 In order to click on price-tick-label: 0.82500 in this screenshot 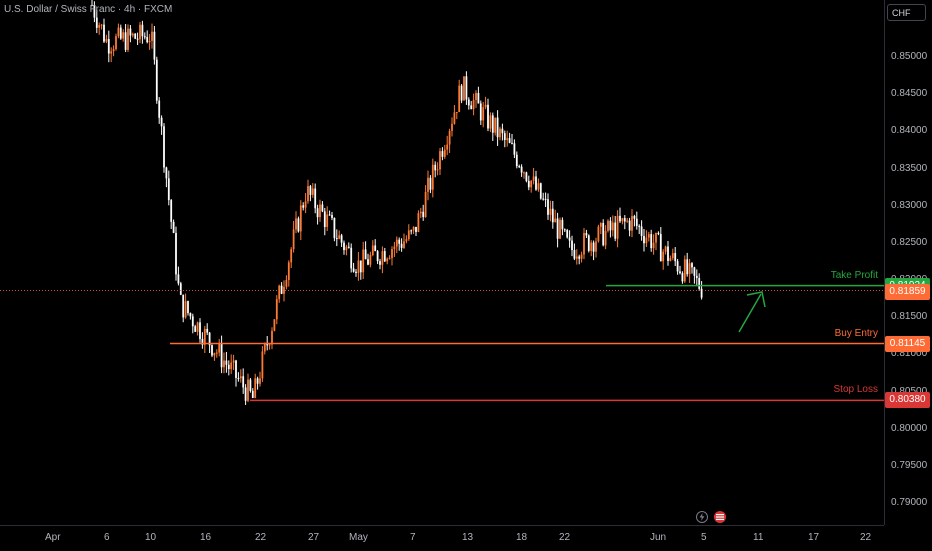, I will do `click(909, 242)`.